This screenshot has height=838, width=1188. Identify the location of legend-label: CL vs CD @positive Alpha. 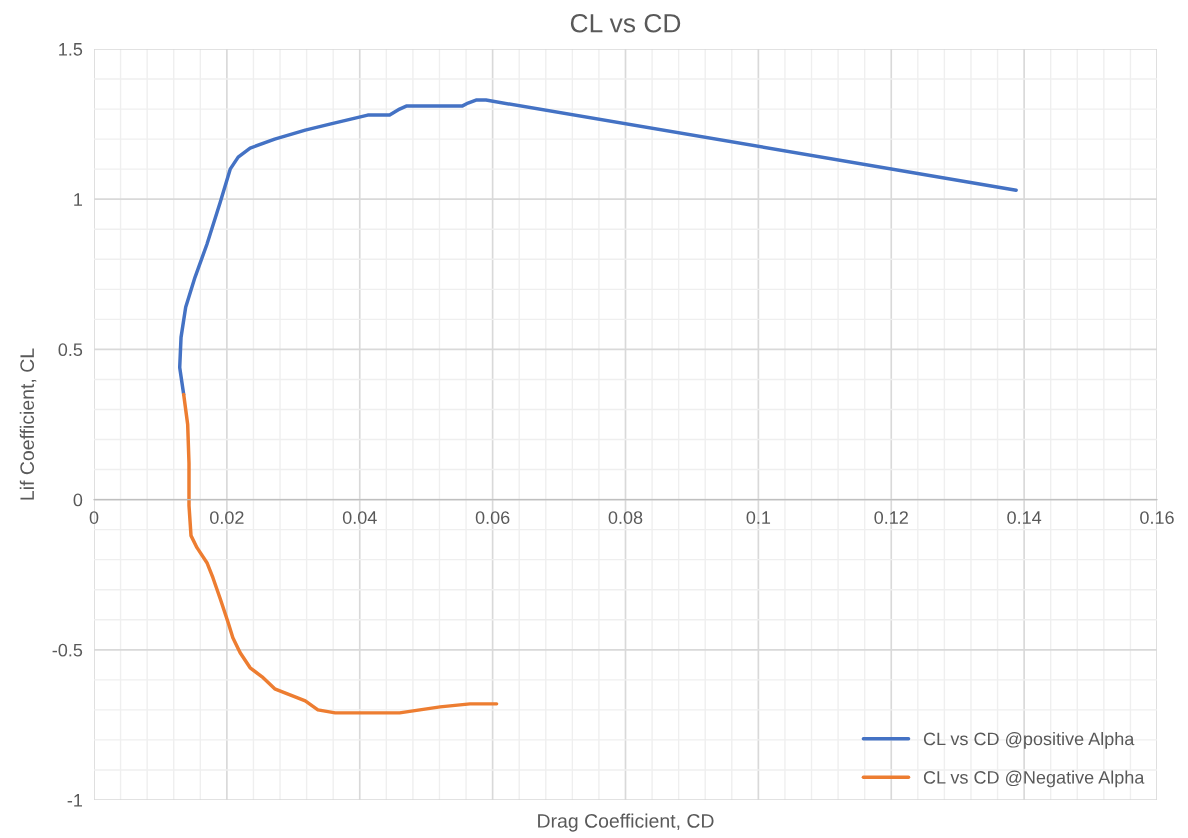
(1029, 740).